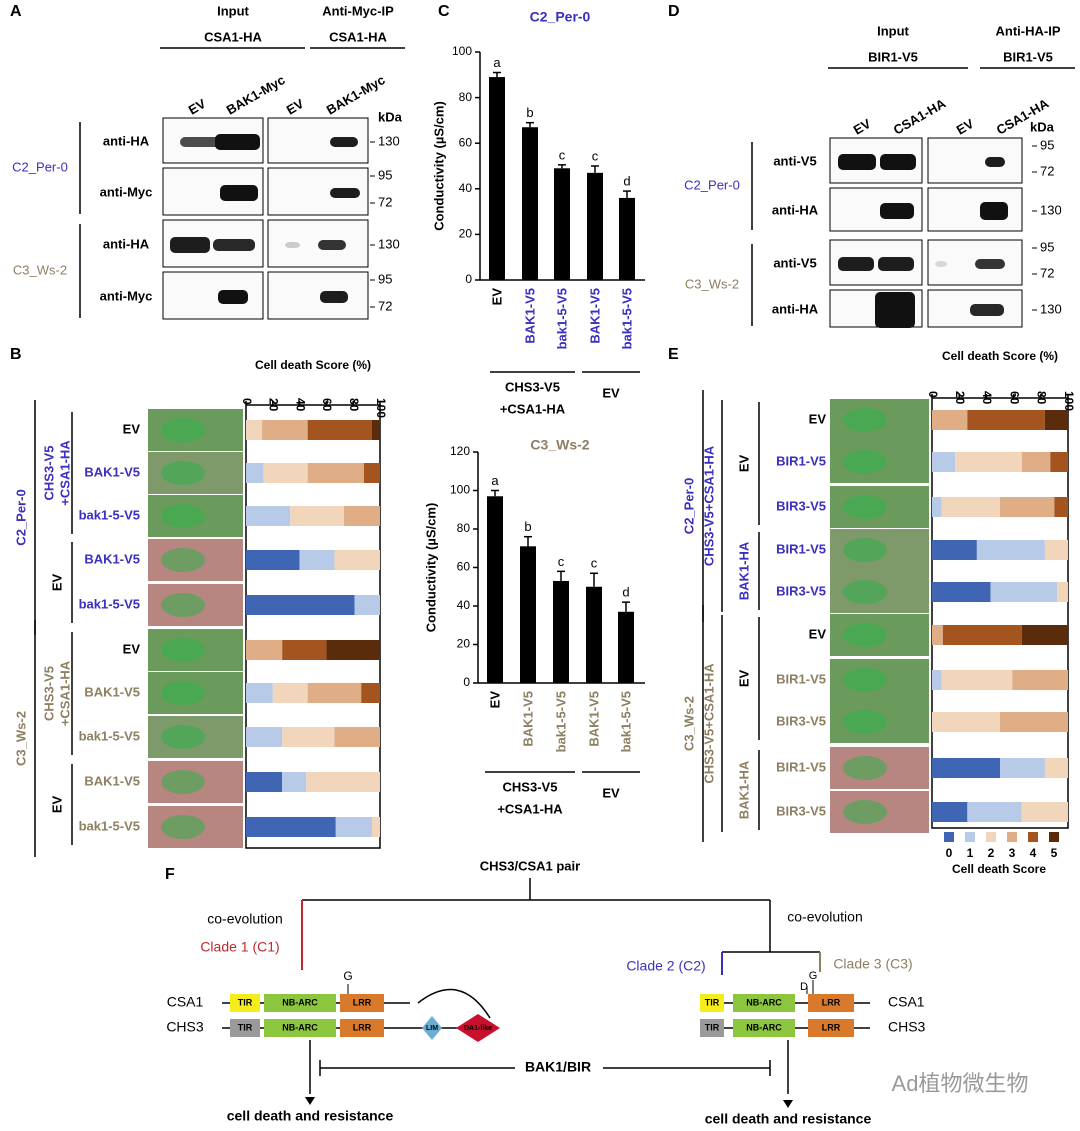 This screenshot has height=1131, width=1080. I want to click on legend-label: 4, so click(1033, 853).